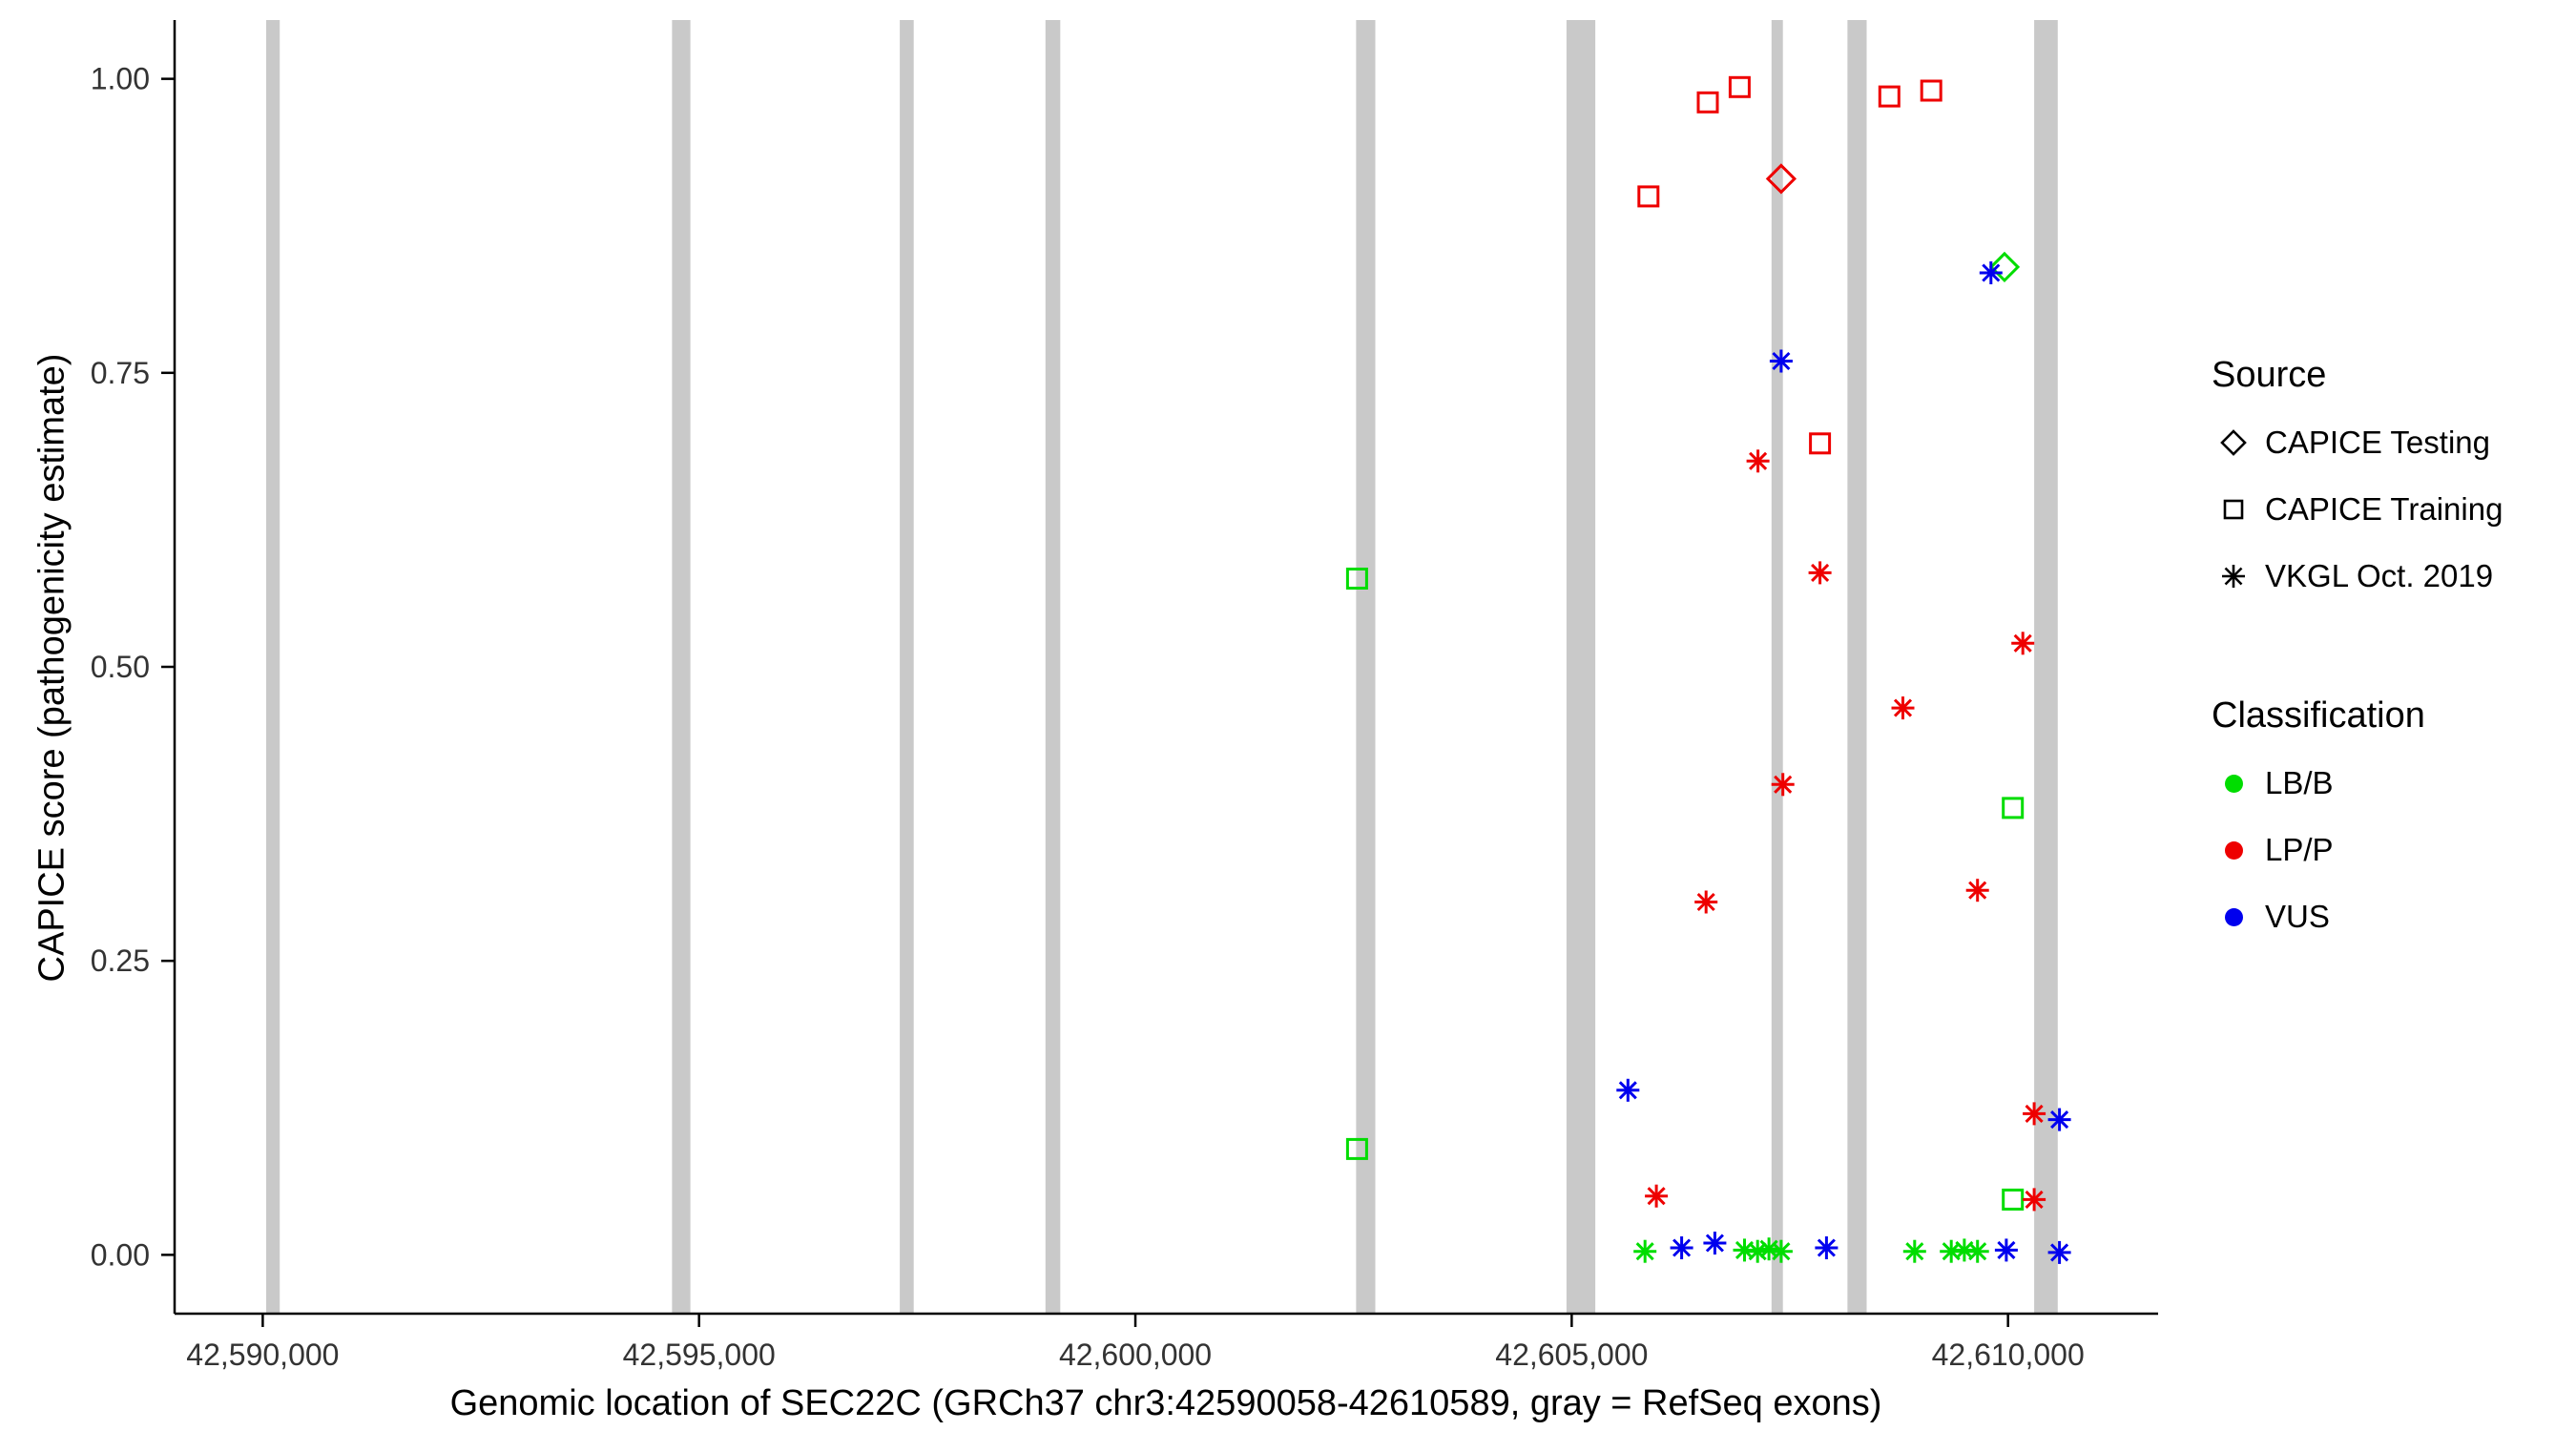 The height and width of the screenshot is (1431, 2576). Describe the element at coordinates (2233, 917) in the screenshot. I see `blue-dot-icon` at that location.